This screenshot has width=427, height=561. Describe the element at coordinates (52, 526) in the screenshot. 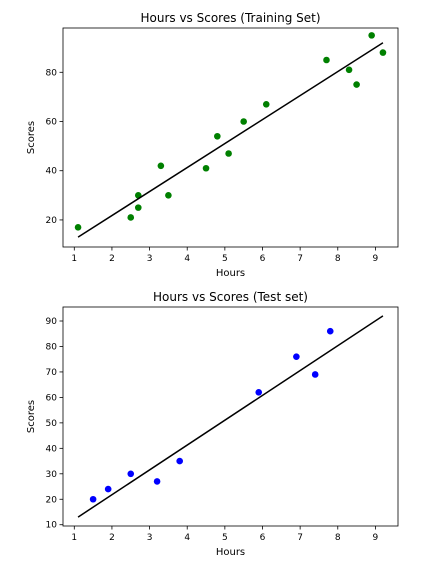

I see `y-tick-label: 10` at that location.